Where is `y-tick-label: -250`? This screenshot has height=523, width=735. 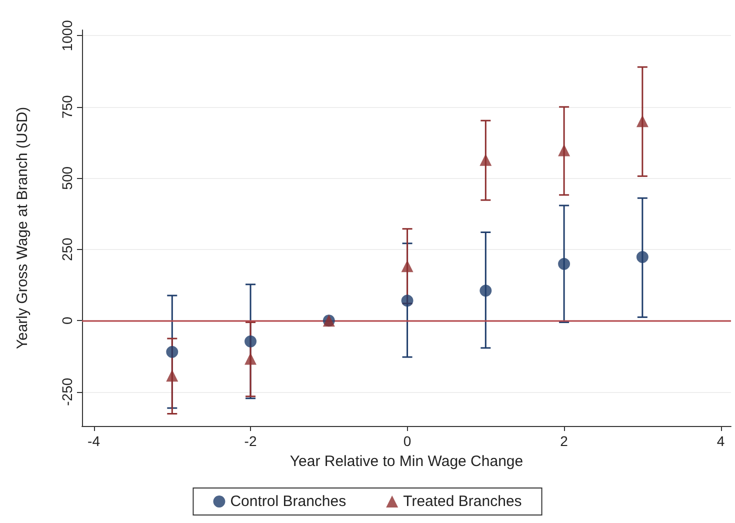
y-tick-label: -250 is located at coordinates (67, 392).